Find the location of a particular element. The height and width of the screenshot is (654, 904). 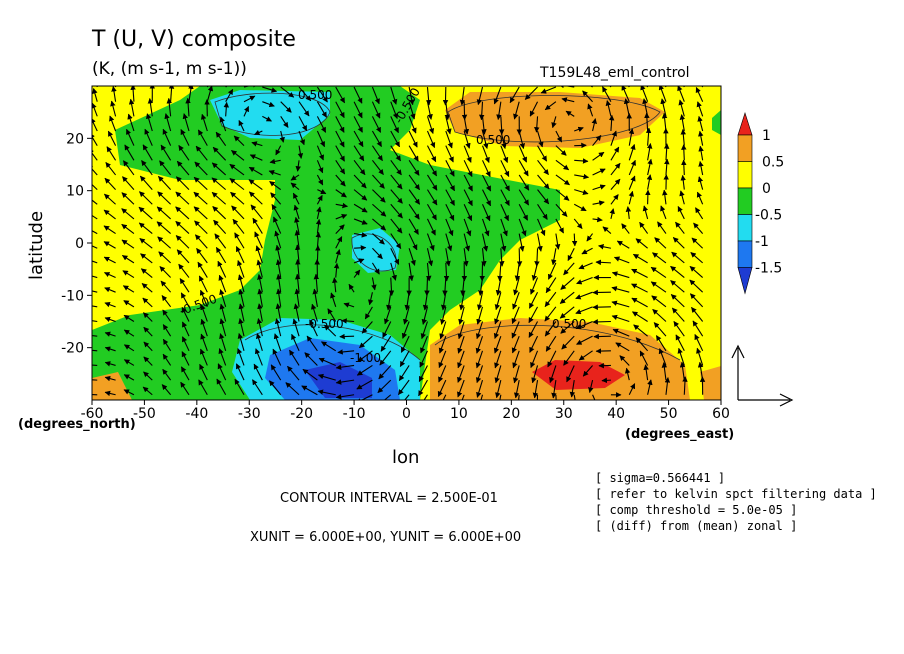

x-axis: -60 -50 -40 -30 -20 -10 0 10 20 30 40 50 60 is located at coordinates (405, 411).